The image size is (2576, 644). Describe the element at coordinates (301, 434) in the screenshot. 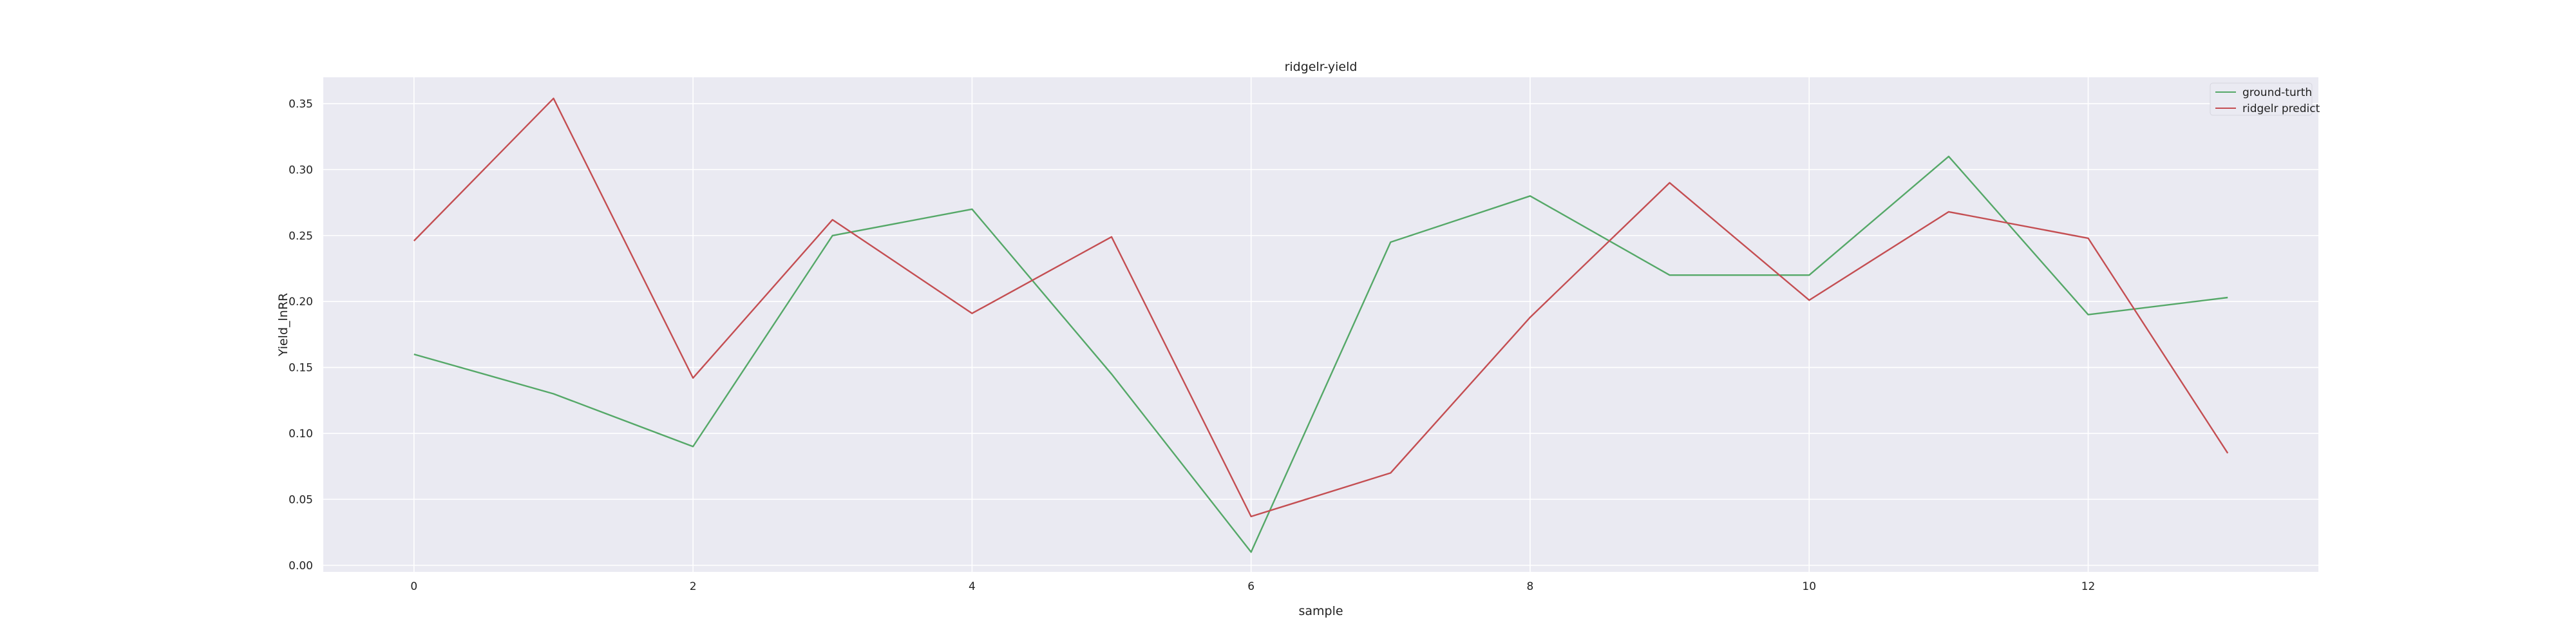

I see `y-tick-label: 0.10` at that location.